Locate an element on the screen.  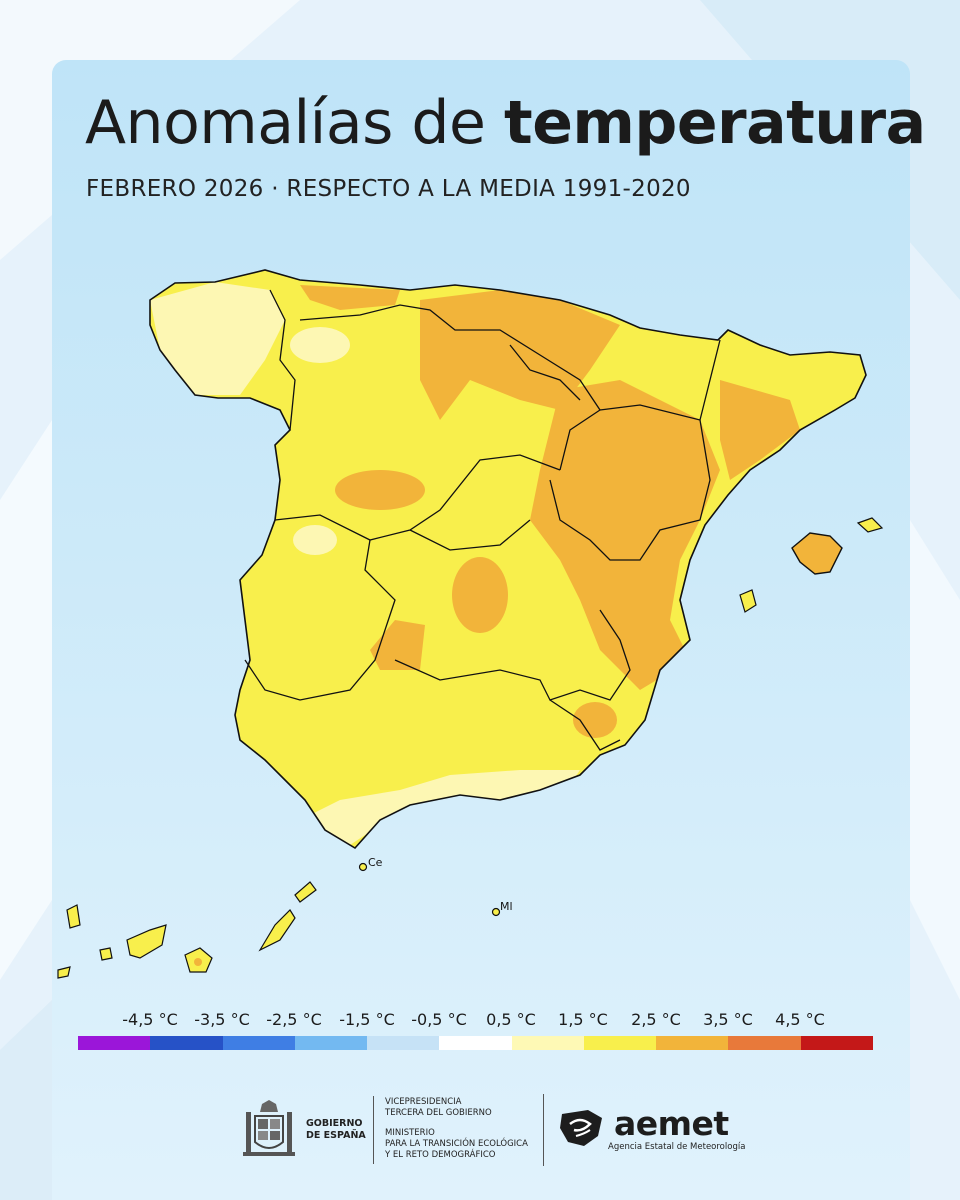
legend-label: 4,5 °C is located at coordinates (800, 1019).